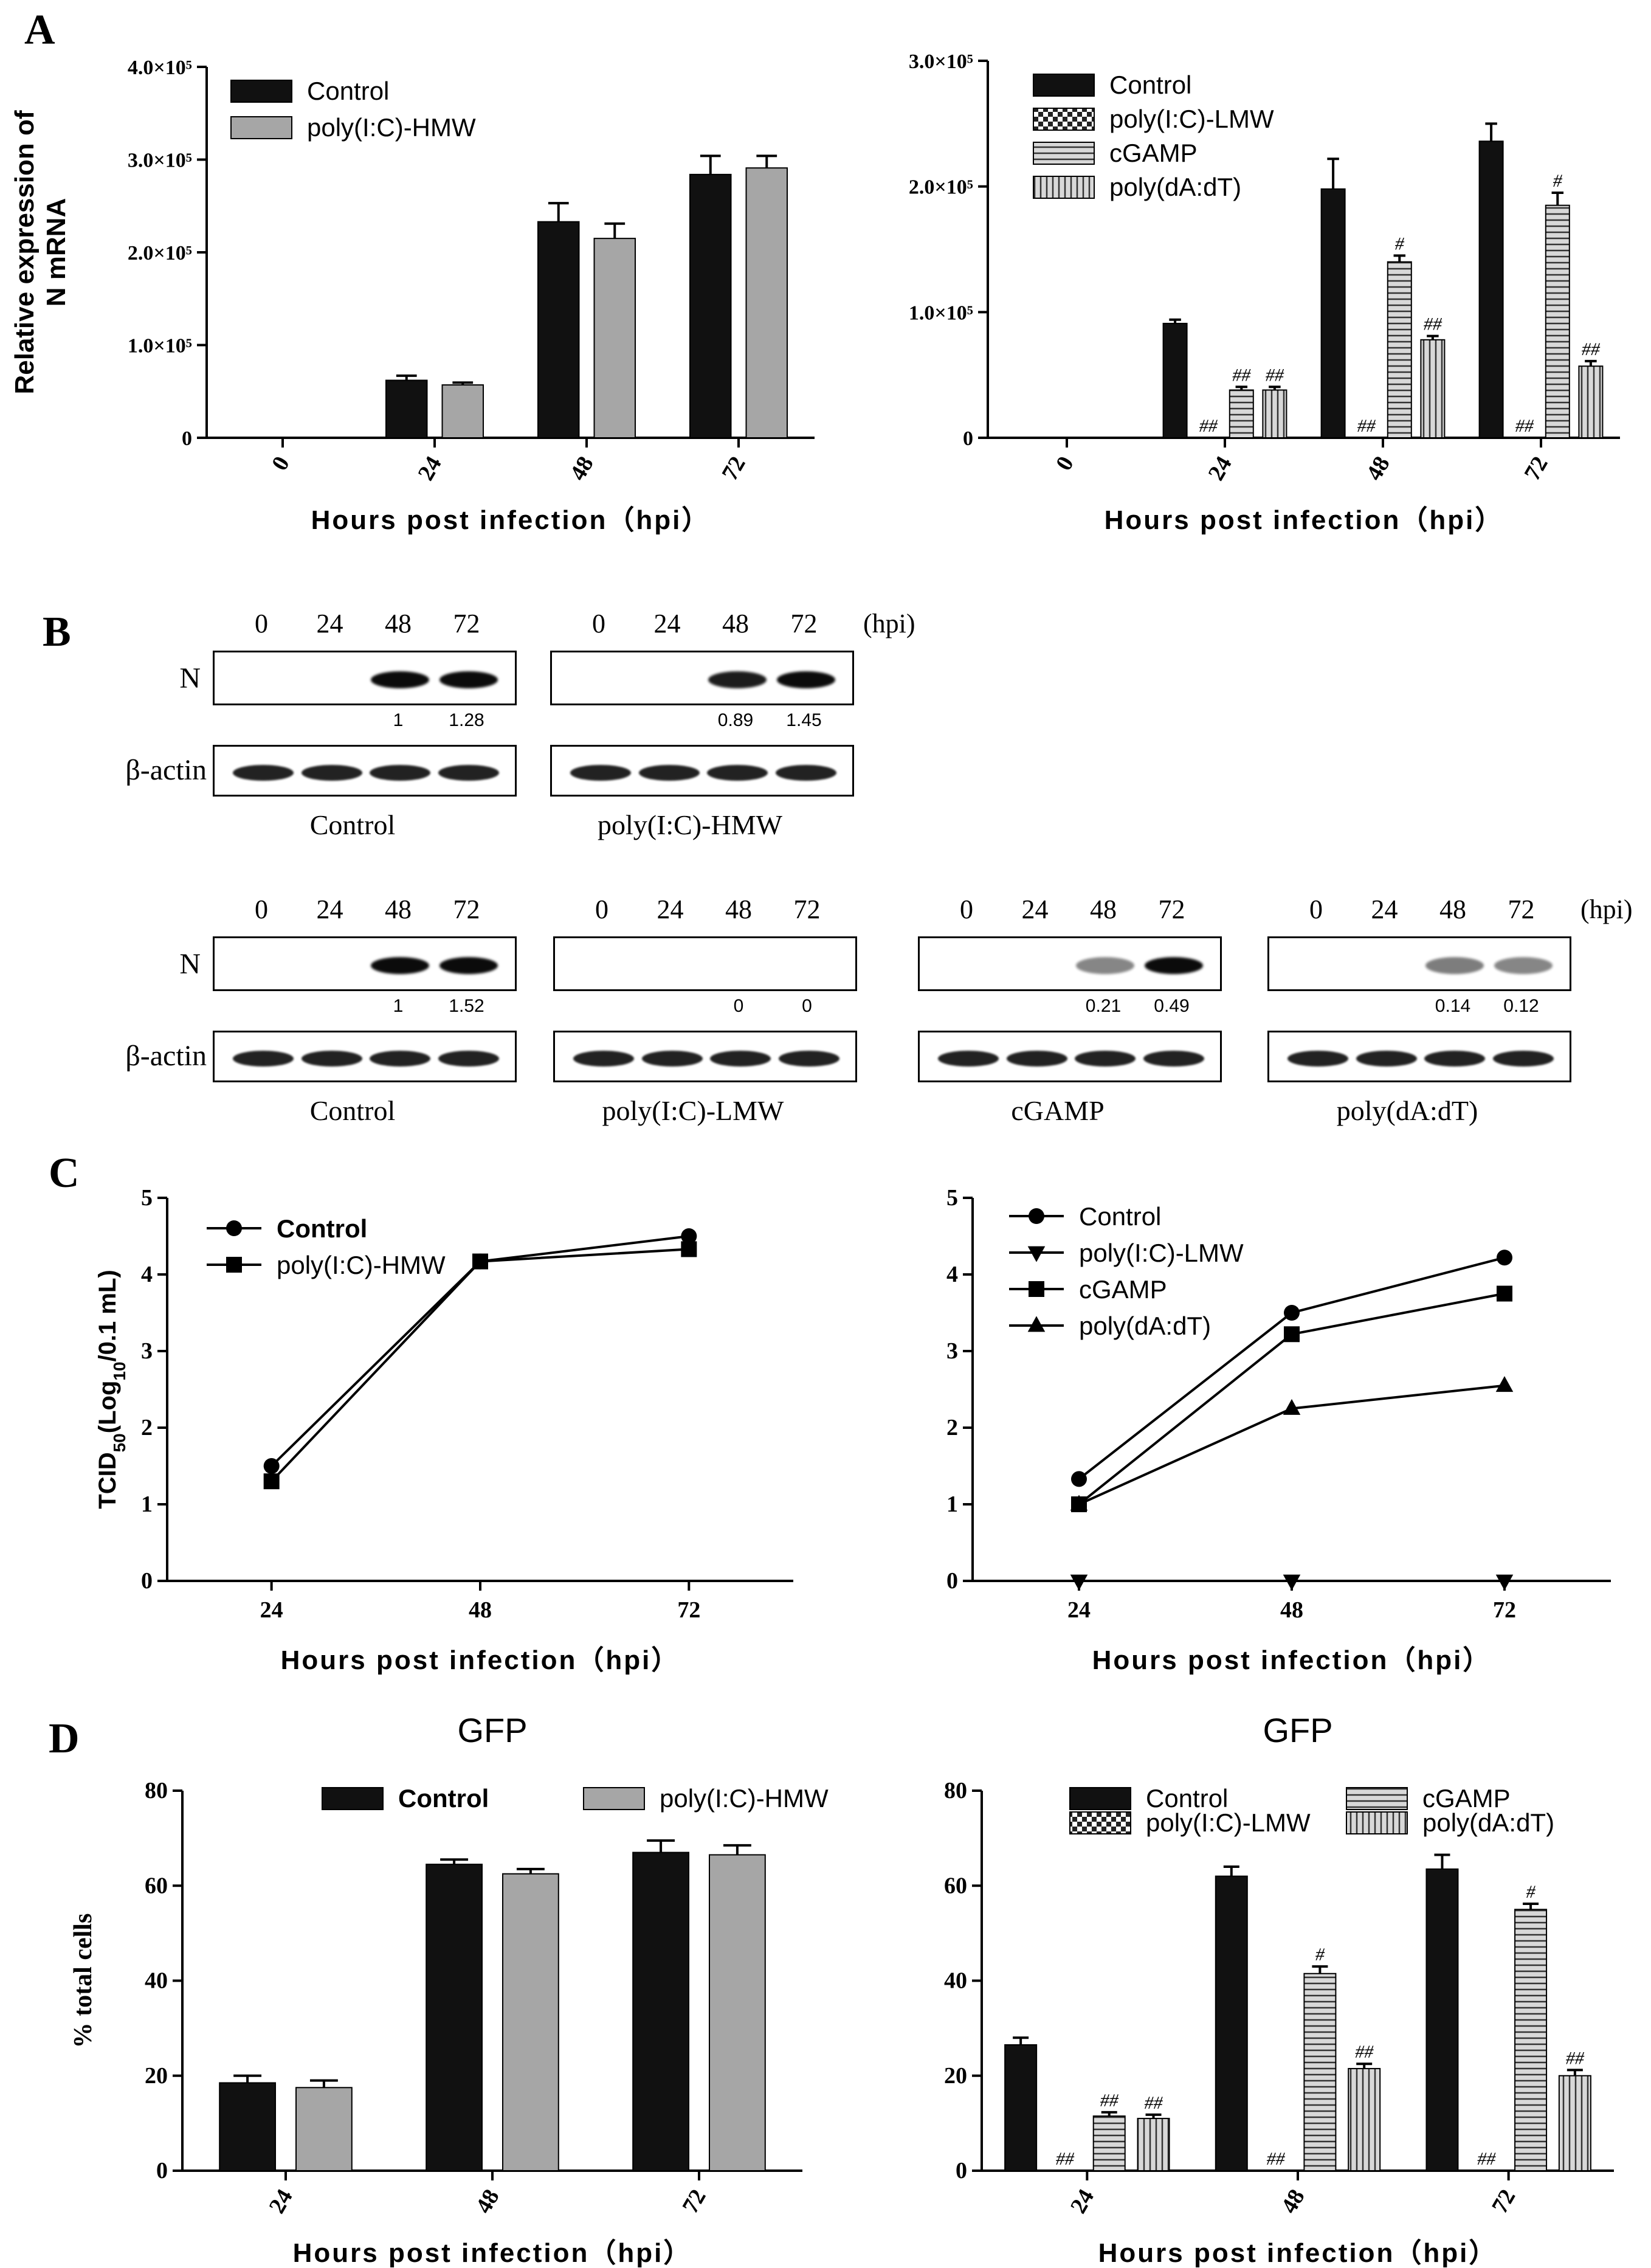 The image size is (1651, 2268). Describe the element at coordinates (1466, 1799) in the screenshot. I see `legend-label: cGAMP` at that location.